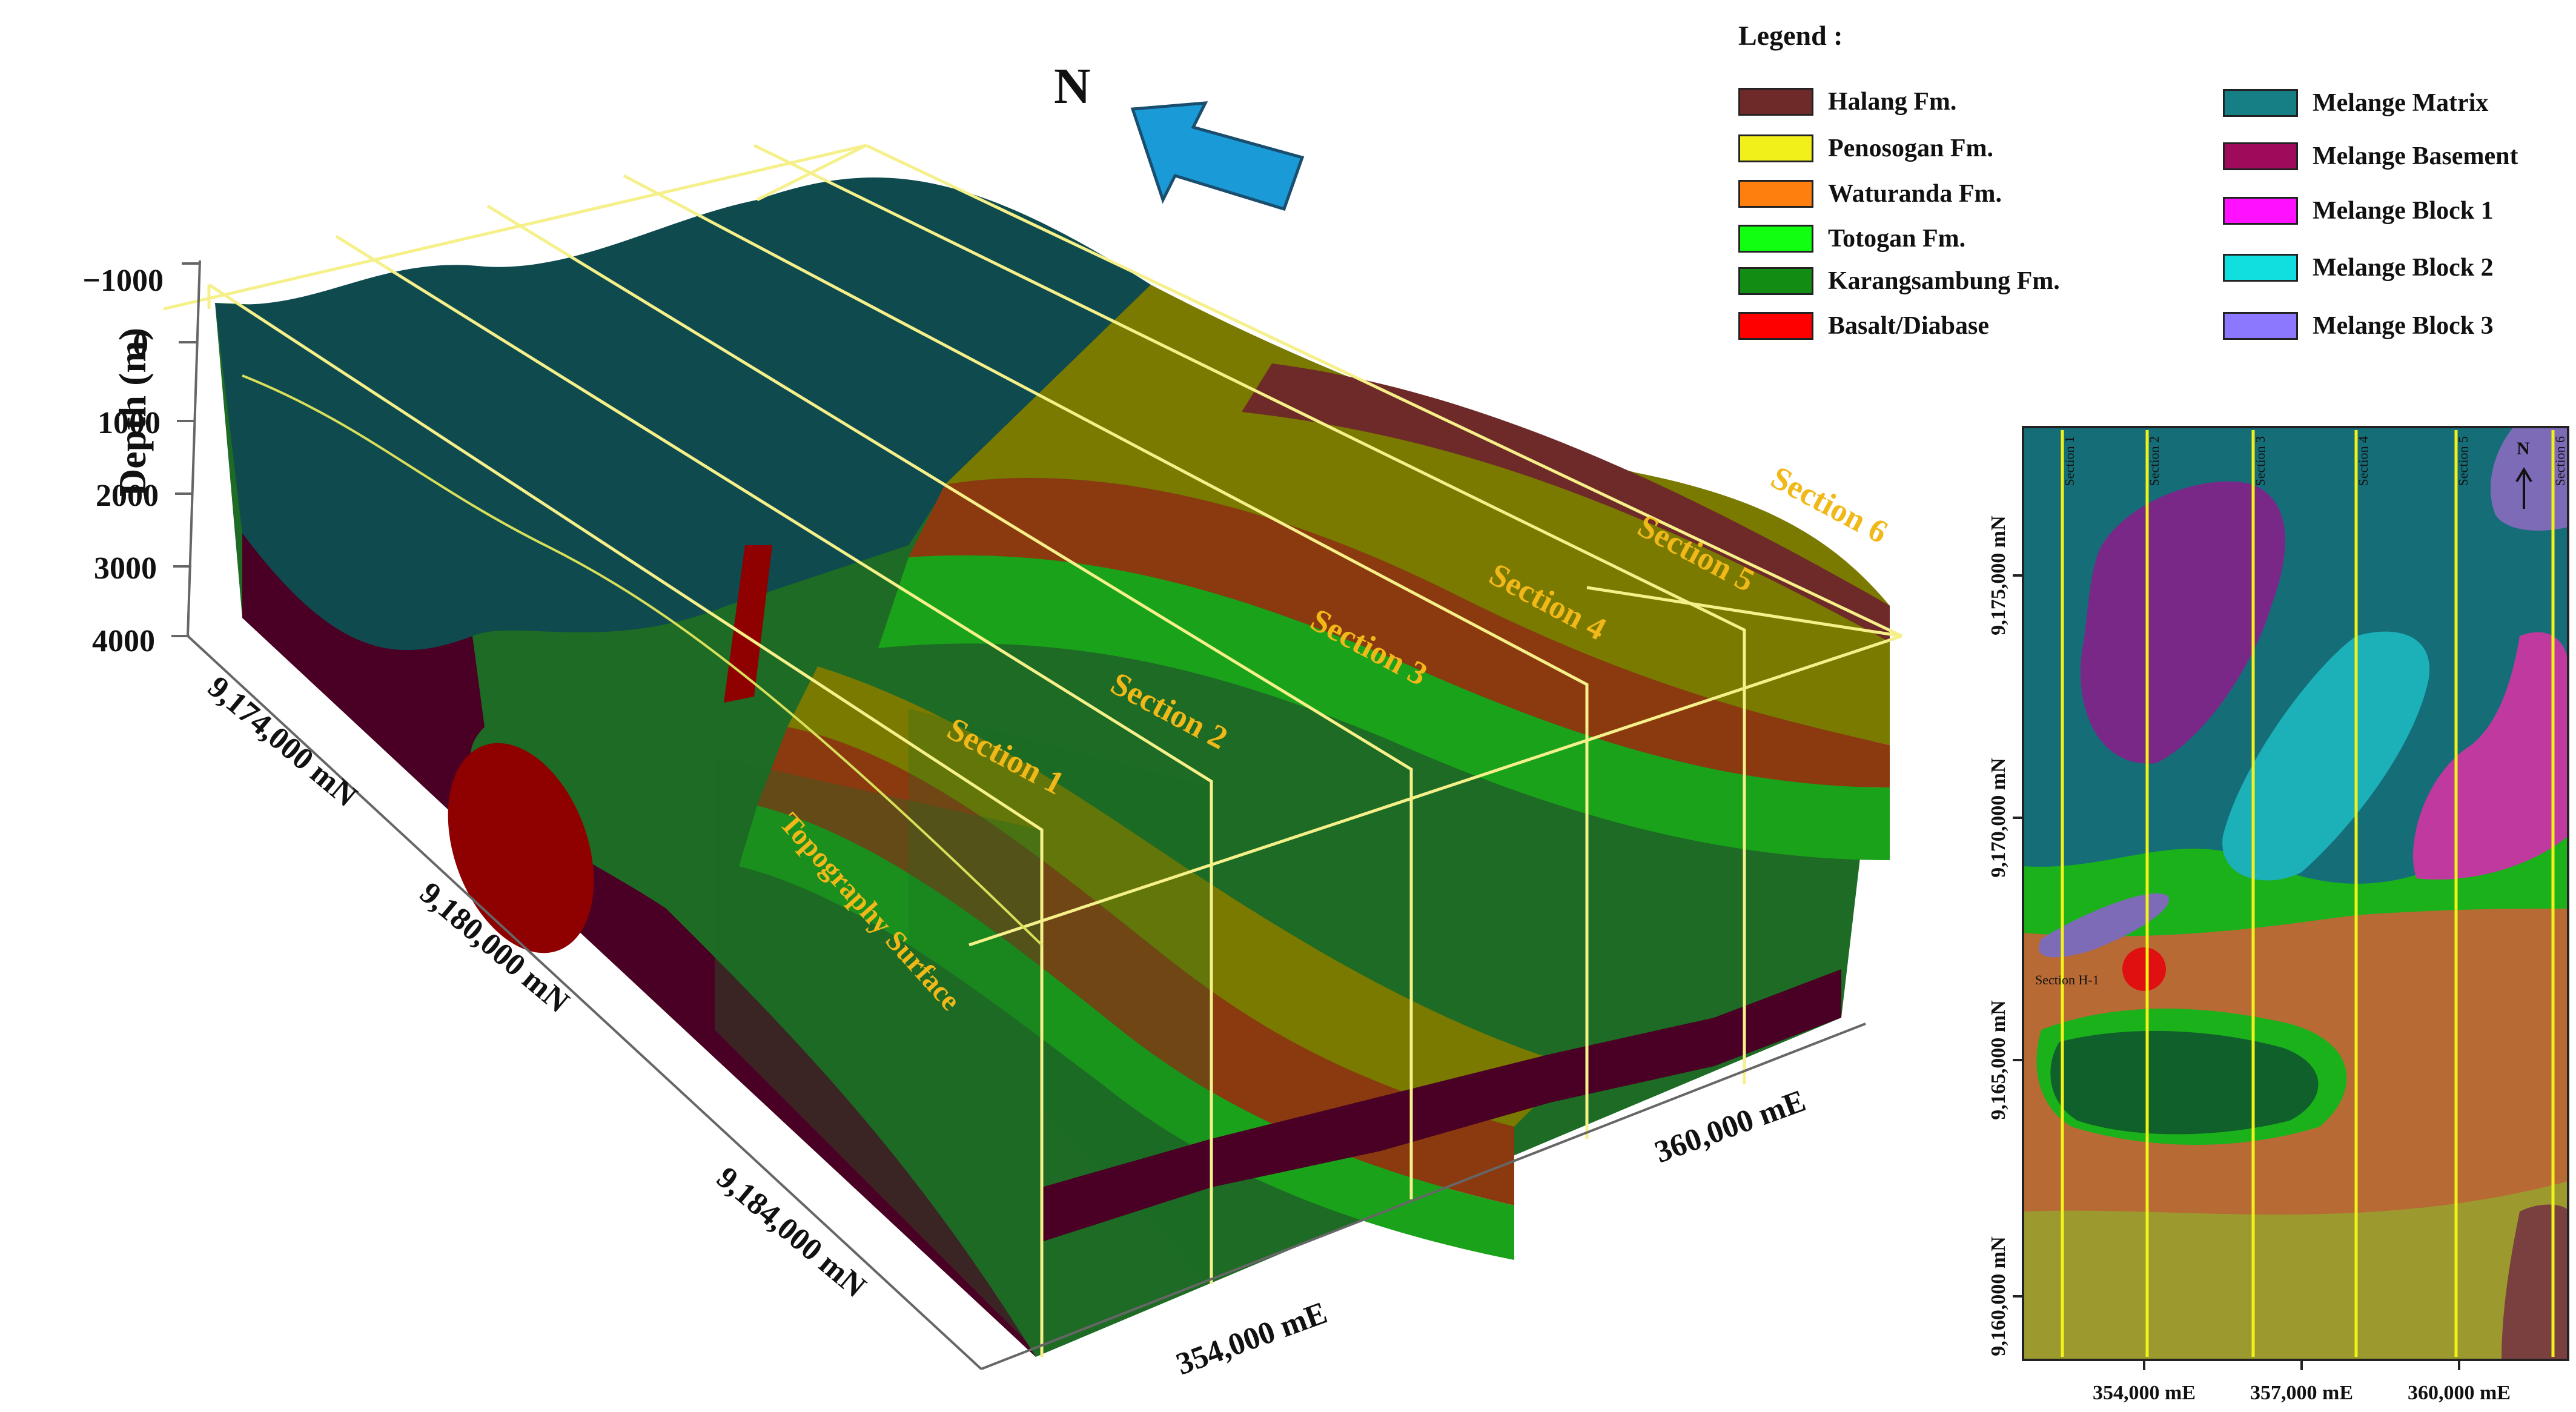 The height and width of the screenshot is (1412, 2576). Describe the element at coordinates (1892, 102) in the screenshot. I see `legend-label: Halang Fm.` at that location.